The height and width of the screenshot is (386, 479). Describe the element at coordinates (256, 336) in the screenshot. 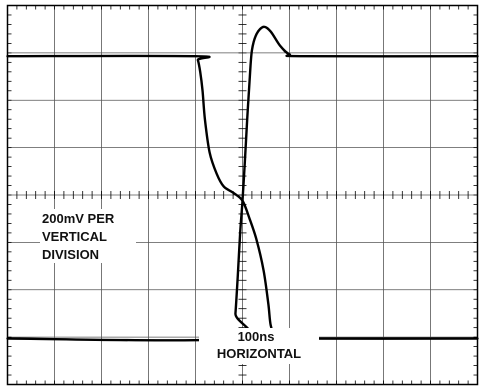

I see `horizontal-scale-line-1: 100ns` at that location.